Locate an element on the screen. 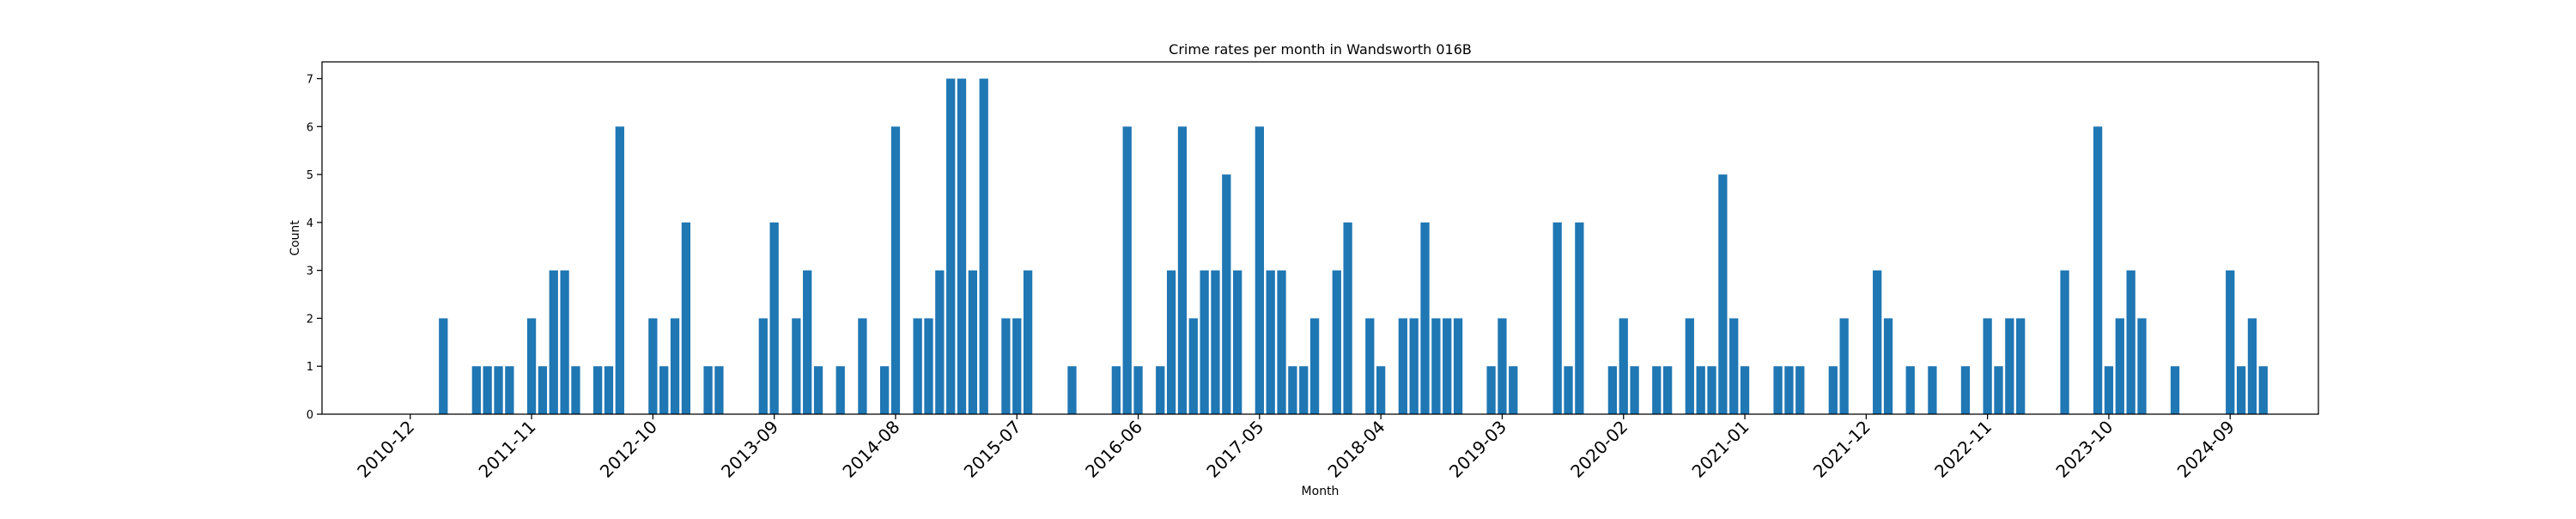 The width and height of the screenshot is (2576, 519). y-tick-label: 5 is located at coordinates (310, 175).